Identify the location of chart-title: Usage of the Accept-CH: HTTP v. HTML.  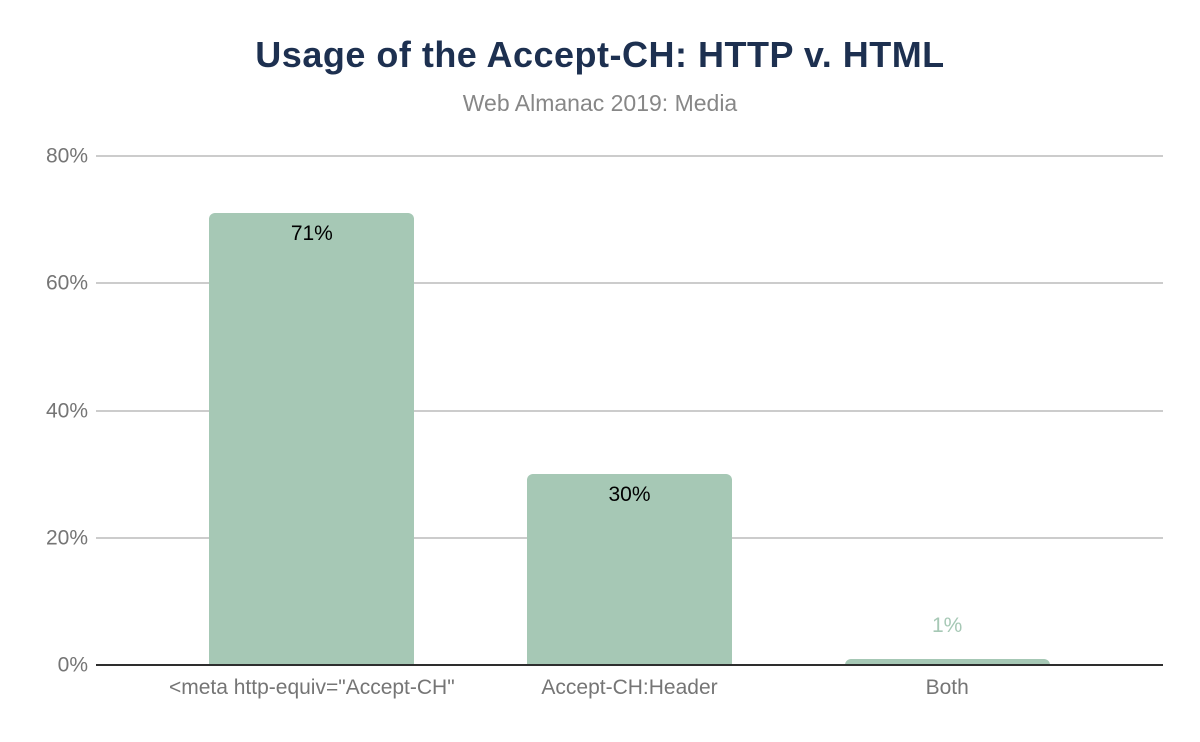
(600, 54).